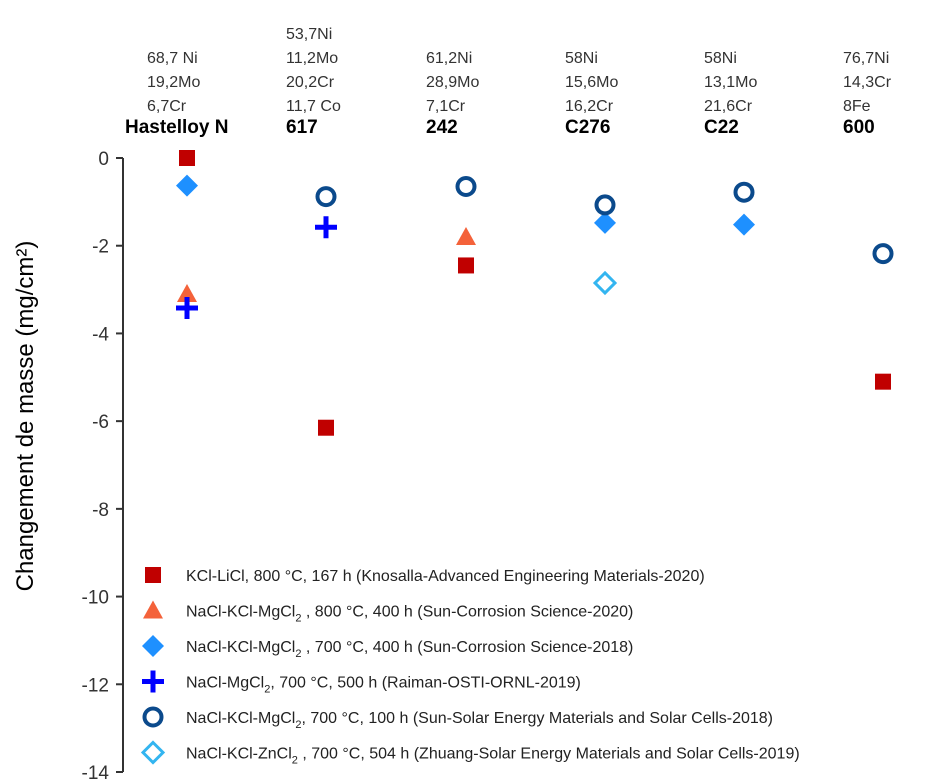  I want to click on composition-label: 53,7Ni, so click(309, 34).